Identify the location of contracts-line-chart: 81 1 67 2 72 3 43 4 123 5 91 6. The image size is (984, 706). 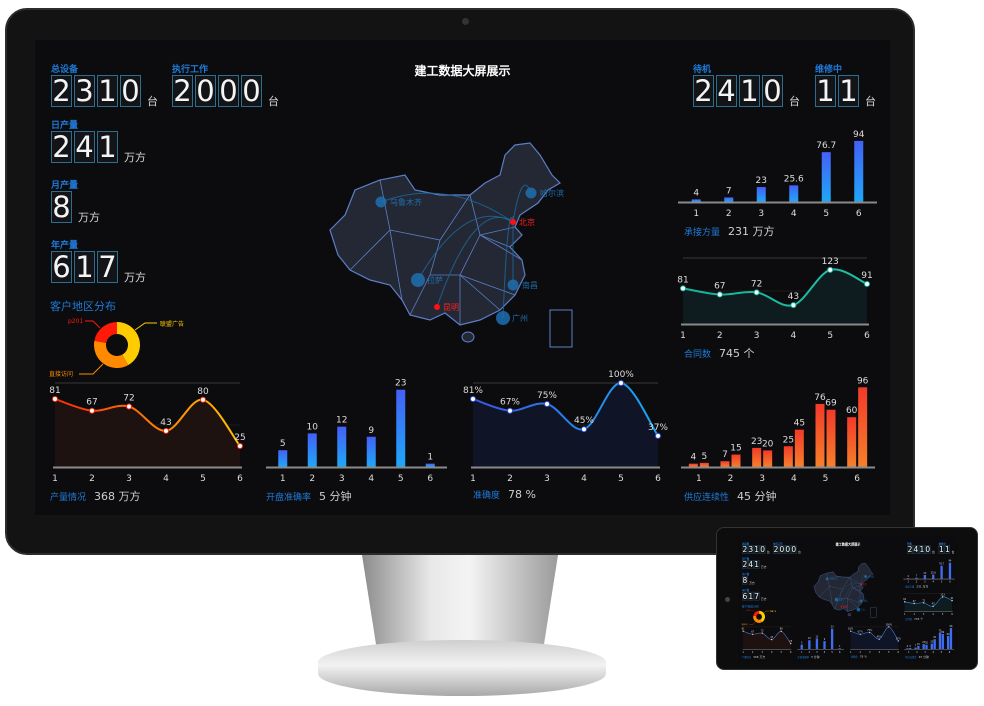
(928, 604).